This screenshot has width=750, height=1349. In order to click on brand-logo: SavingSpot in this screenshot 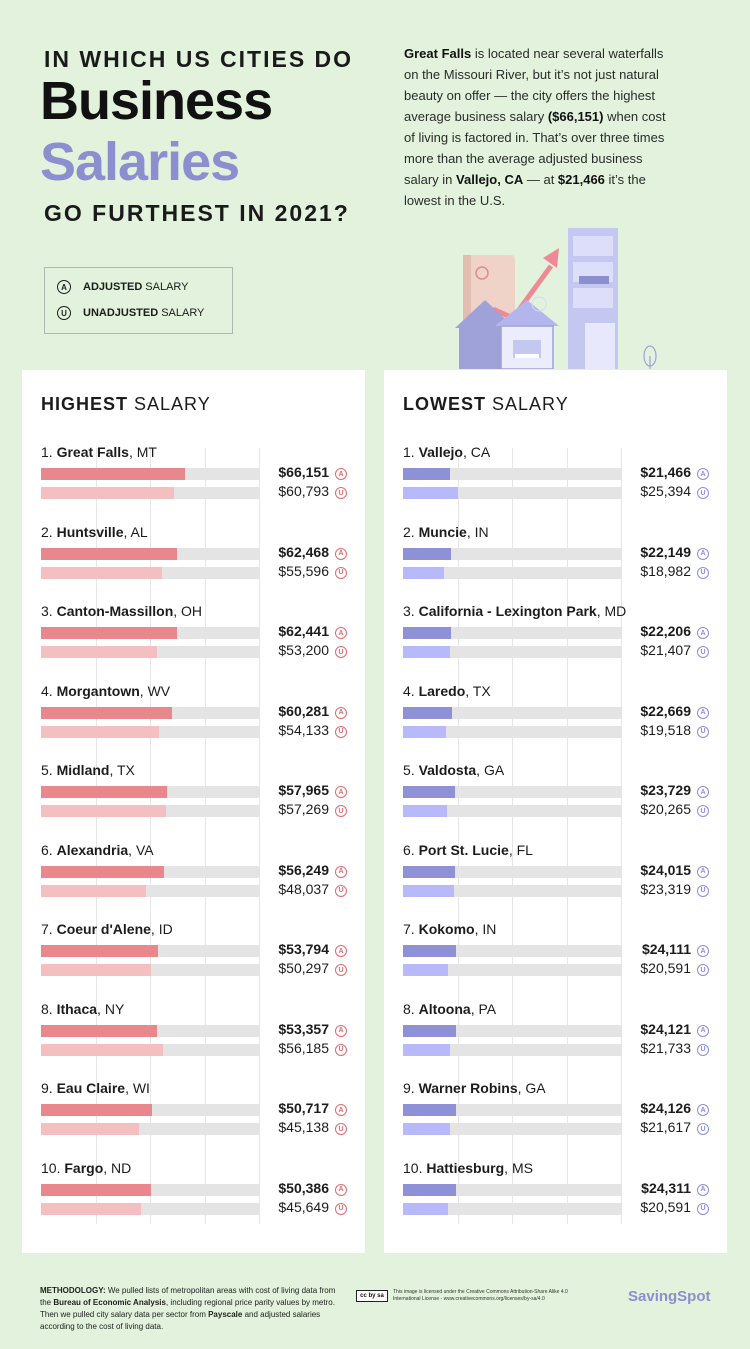, I will do `click(669, 1296)`.